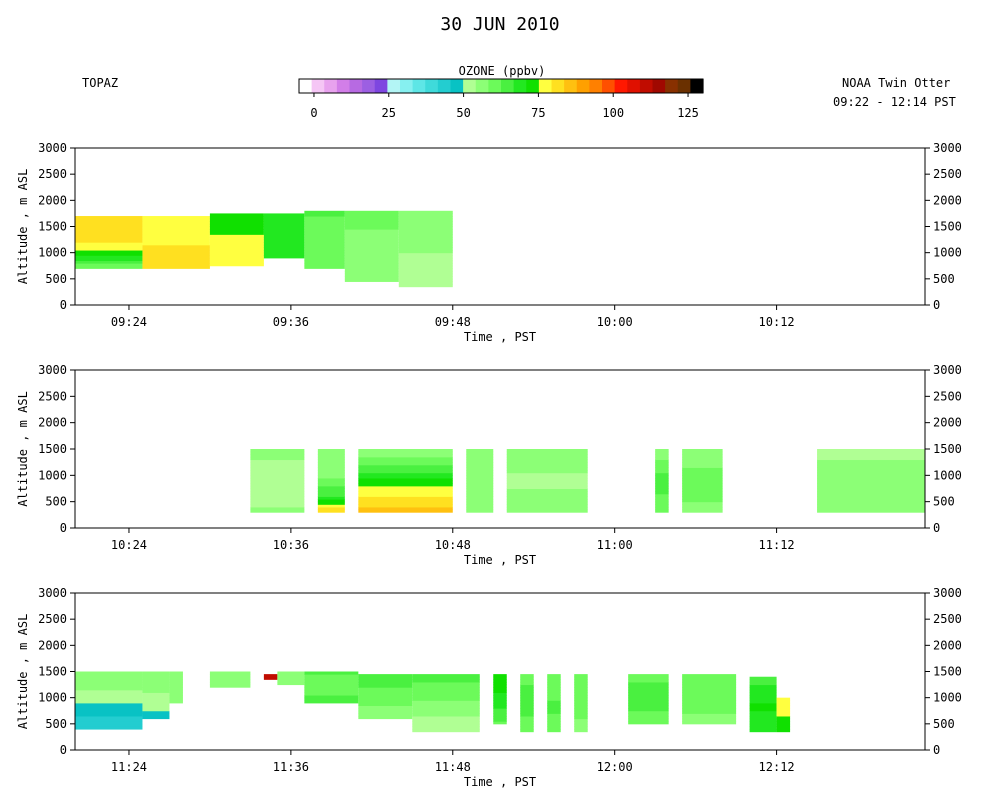  What do you see at coordinates (947, 619) in the screenshot?
I see `y-tick-label-right: 2500` at bounding box center [947, 619].